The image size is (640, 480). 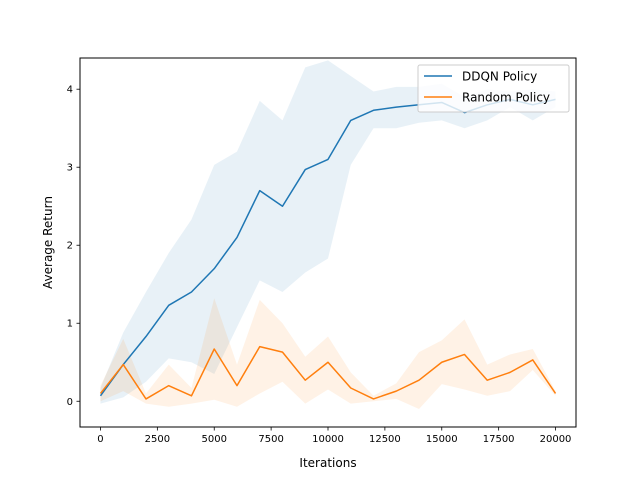 What do you see at coordinates (100, 439) in the screenshot?
I see `x-tick-label: 0` at bounding box center [100, 439].